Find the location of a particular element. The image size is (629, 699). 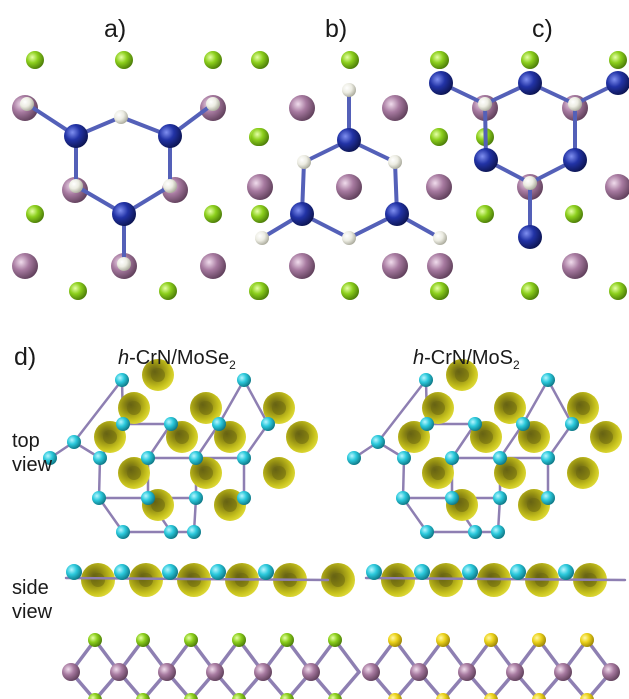

title-left-main: -CrN/MoSe is located at coordinates (179, 358).